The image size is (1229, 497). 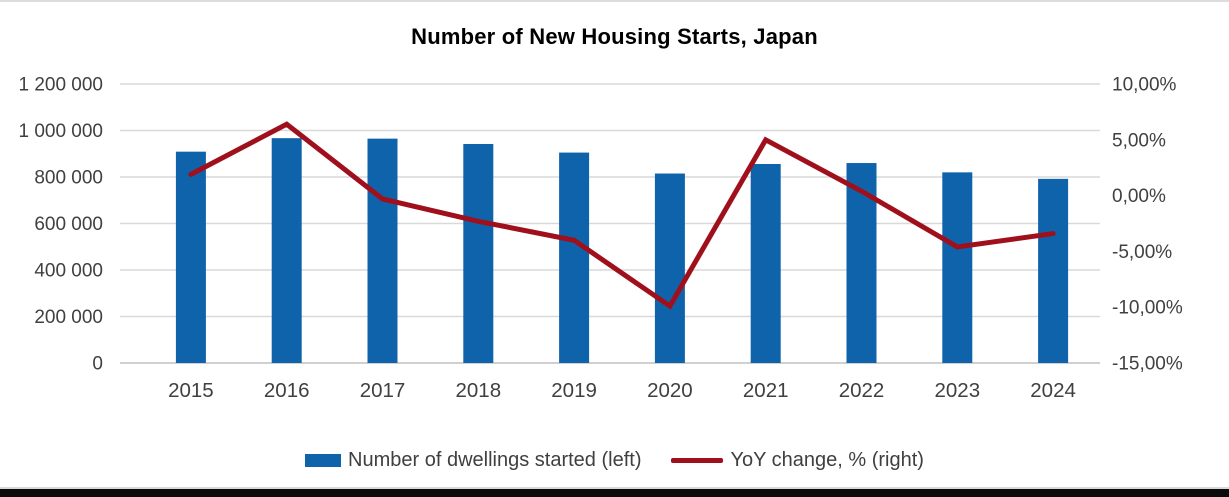 I want to click on x-axis-tick-label: 2017, so click(x=383, y=390).